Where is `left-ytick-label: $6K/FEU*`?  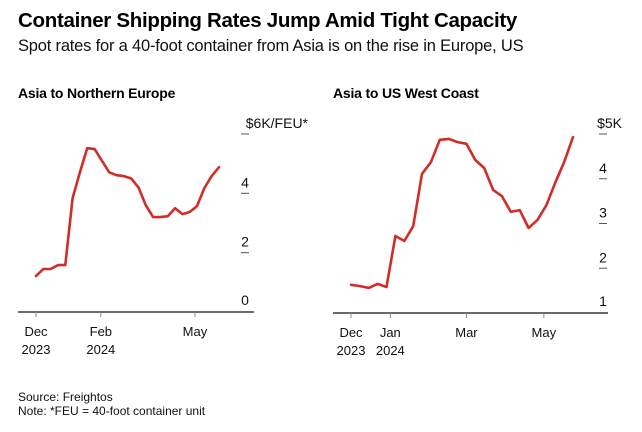
left-ytick-label: $6K/FEU* is located at coordinates (277, 123).